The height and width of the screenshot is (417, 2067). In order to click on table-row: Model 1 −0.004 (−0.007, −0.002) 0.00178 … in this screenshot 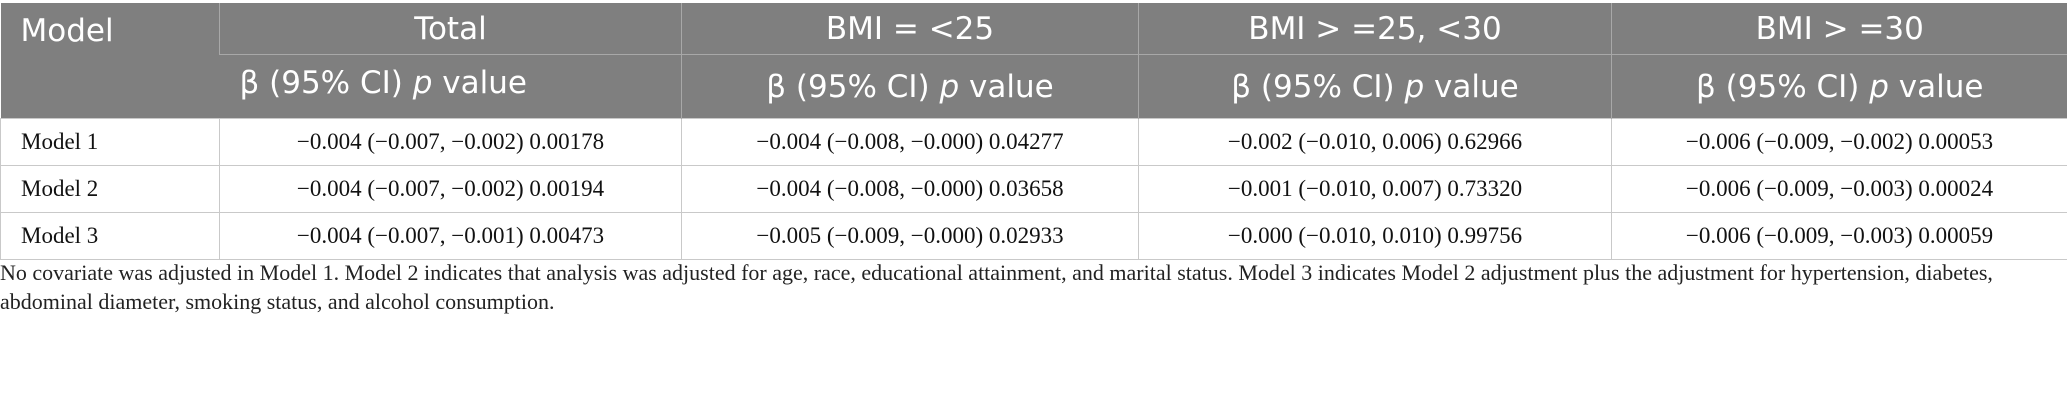, I will do `click(1033, 142)`.